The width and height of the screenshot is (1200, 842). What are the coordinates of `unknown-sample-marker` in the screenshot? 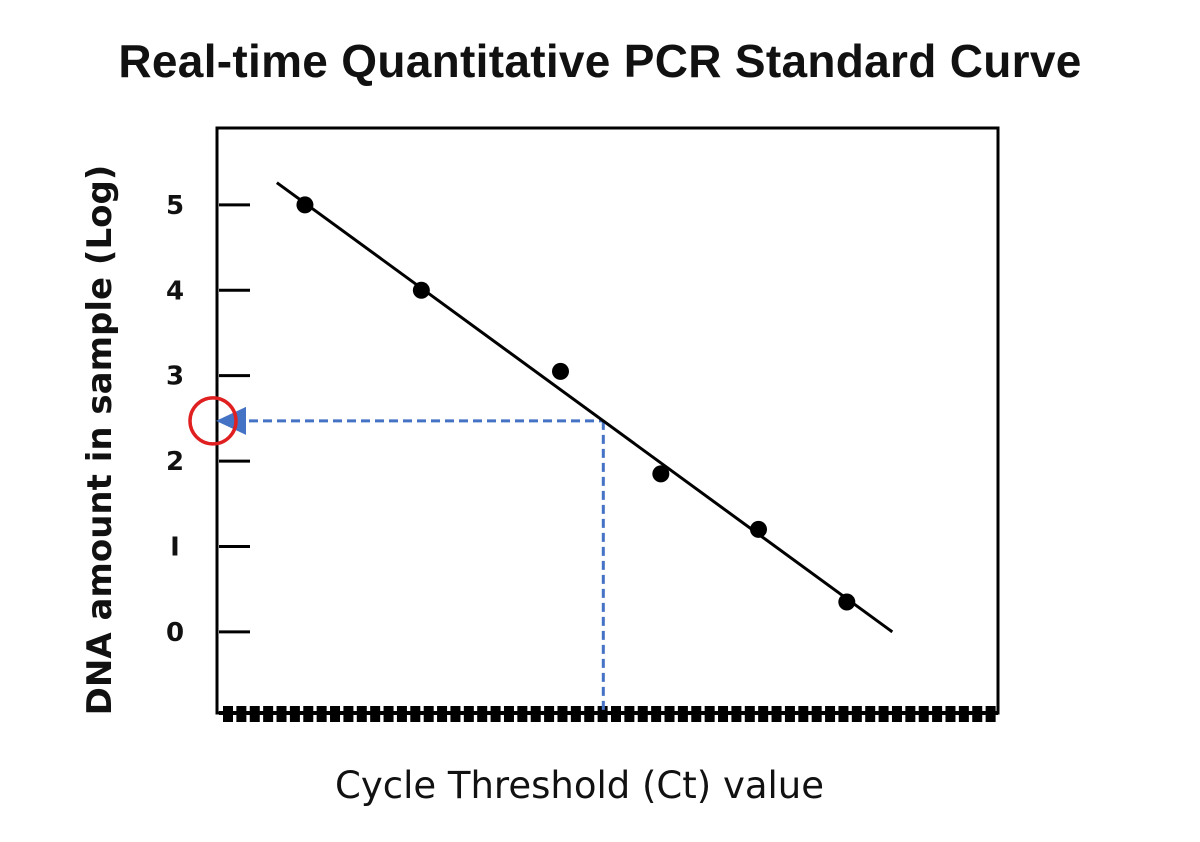 It's located at (217, 421).